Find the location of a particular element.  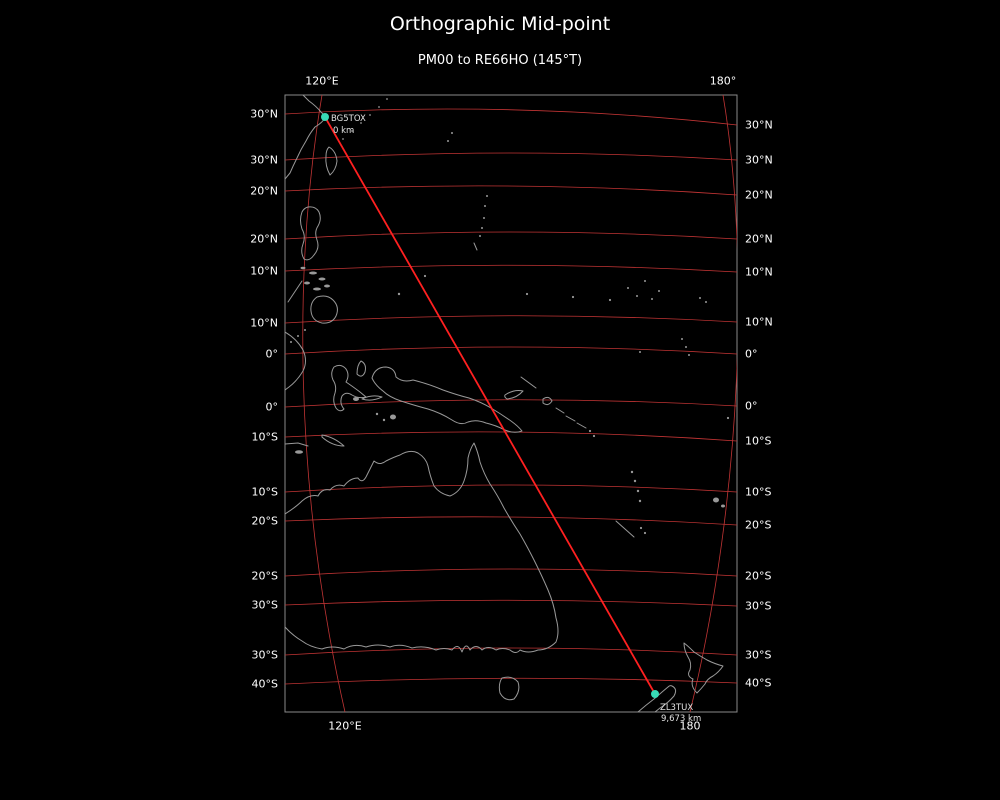

lon-tick-bottom: 180 is located at coordinates (690, 726).